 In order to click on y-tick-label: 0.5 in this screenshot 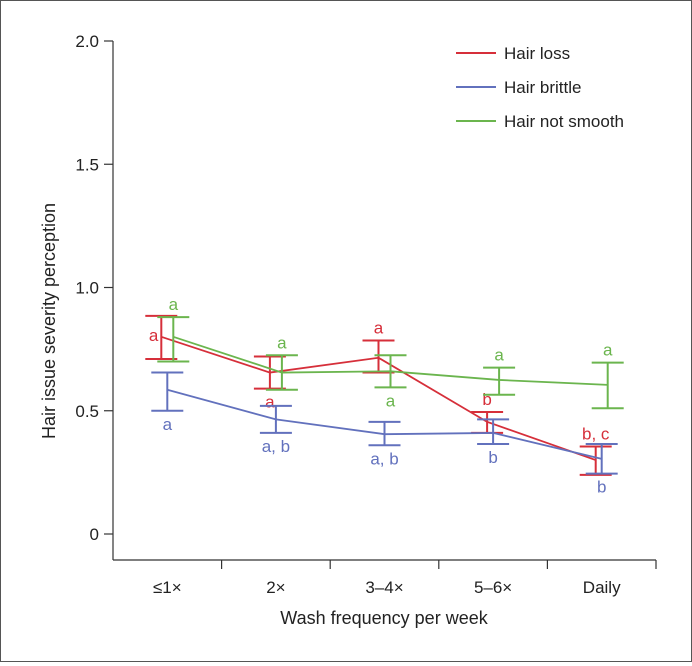, I will do `click(87, 411)`.